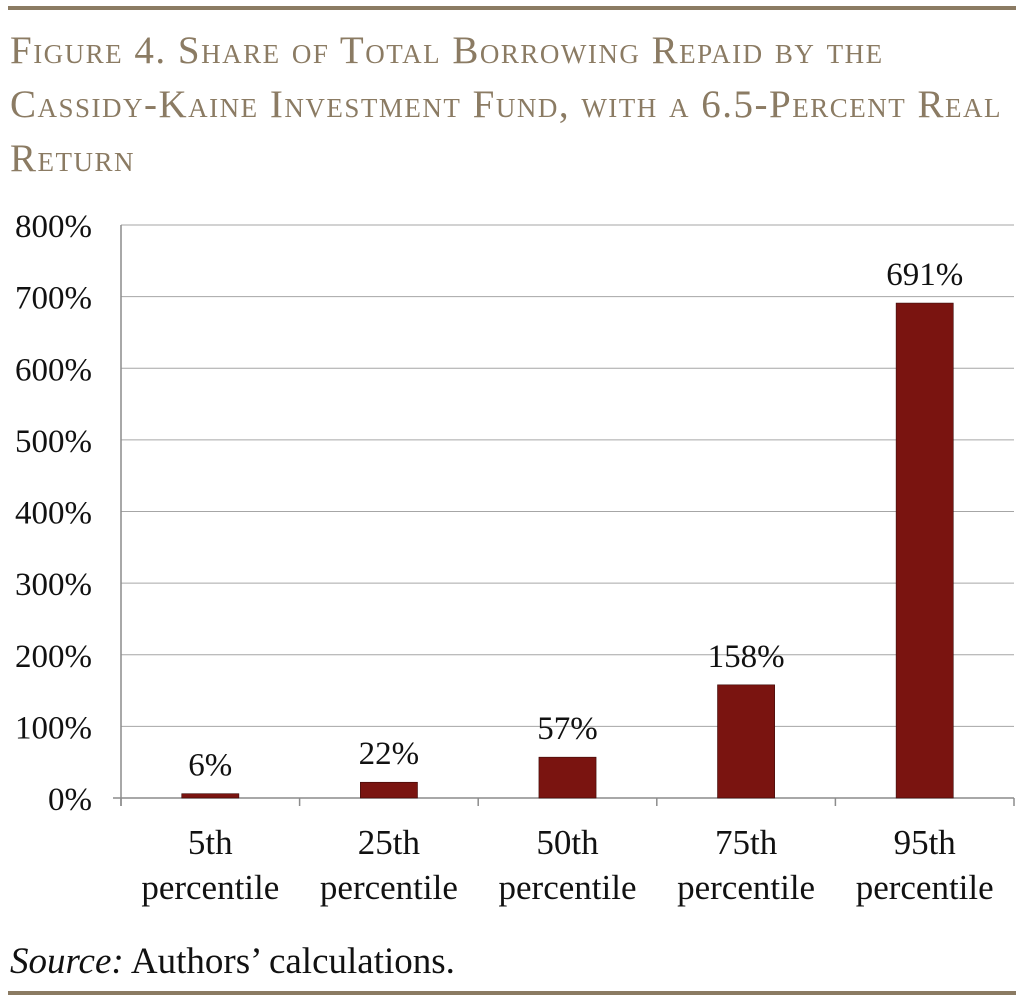  What do you see at coordinates (567, 729) in the screenshot?
I see `data-label: 57%` at bounding box center [567, 729].